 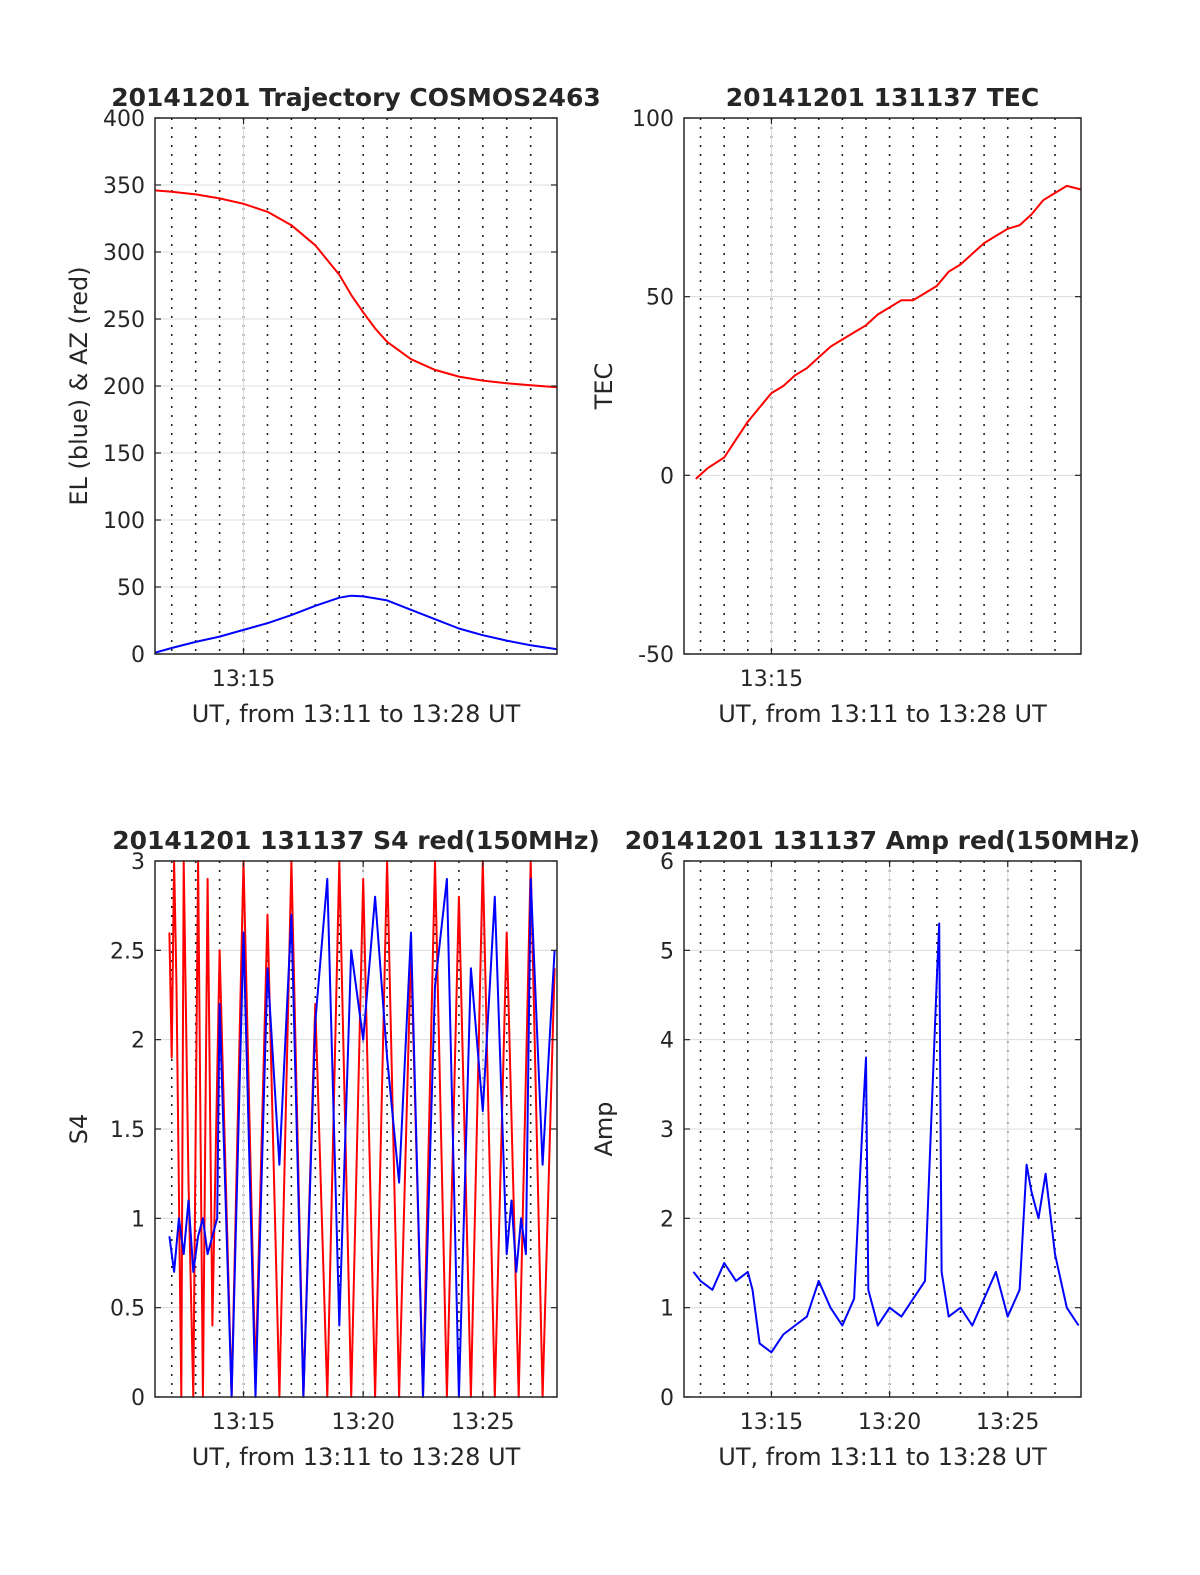 What do you see at coordinates (356, 840) in the screenshot?
I see `chart-title: 20141201 131137 S4 red(150MHz)` at bounding box center [356, 840].